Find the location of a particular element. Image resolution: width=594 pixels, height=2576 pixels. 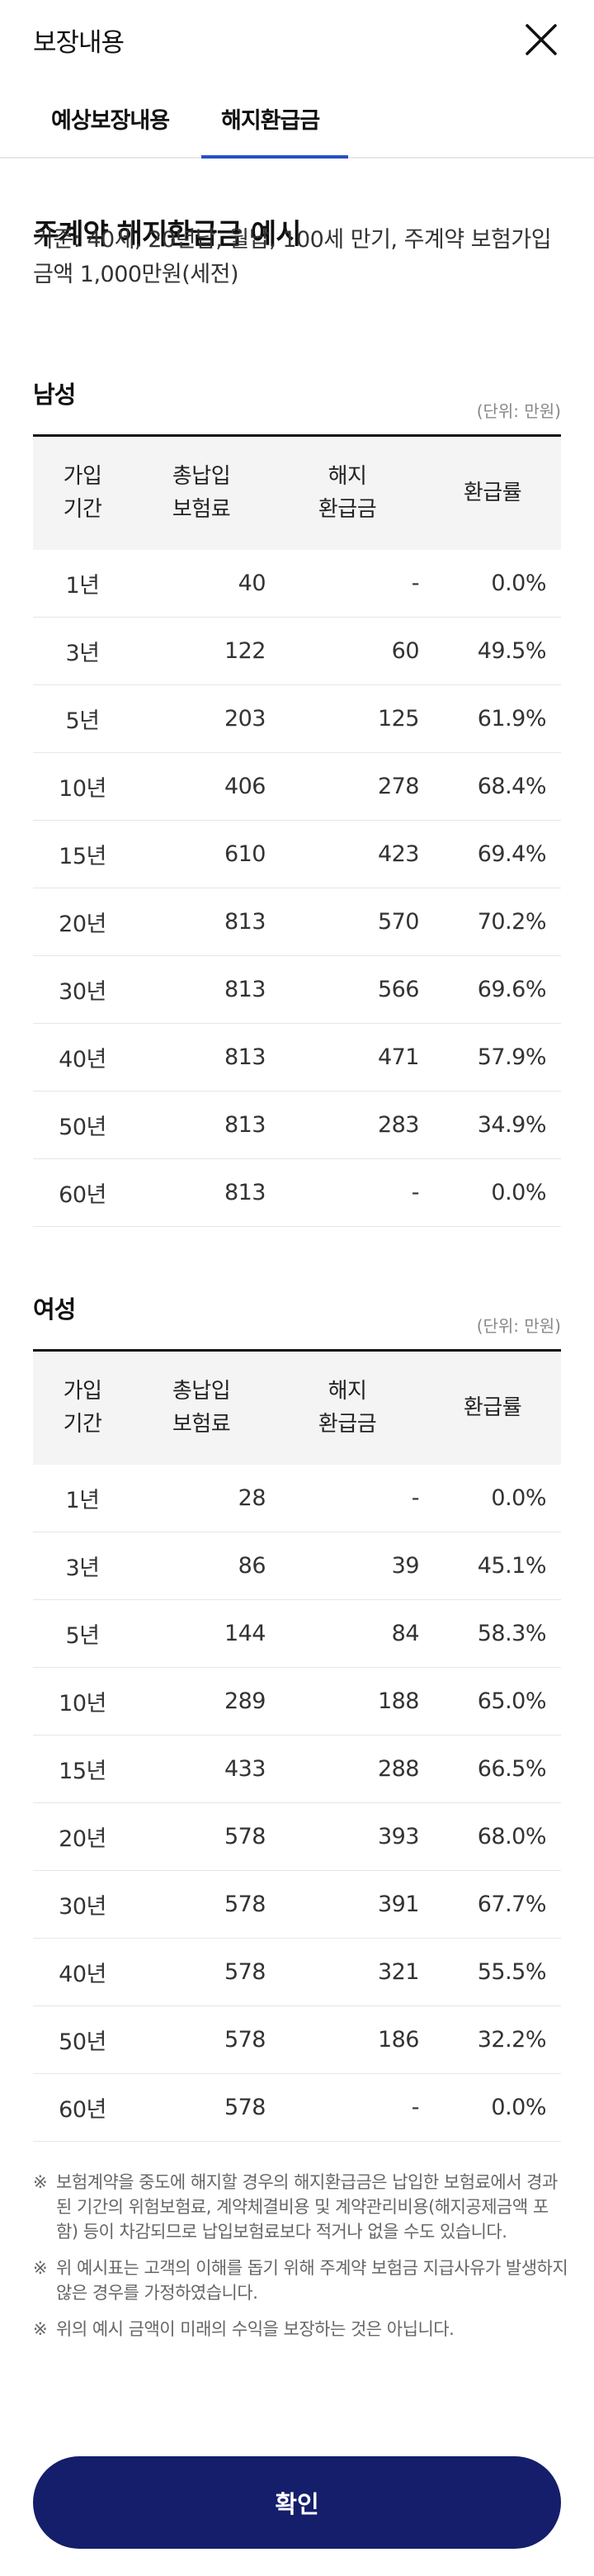

close-icon is located at coordinates (541, 39).